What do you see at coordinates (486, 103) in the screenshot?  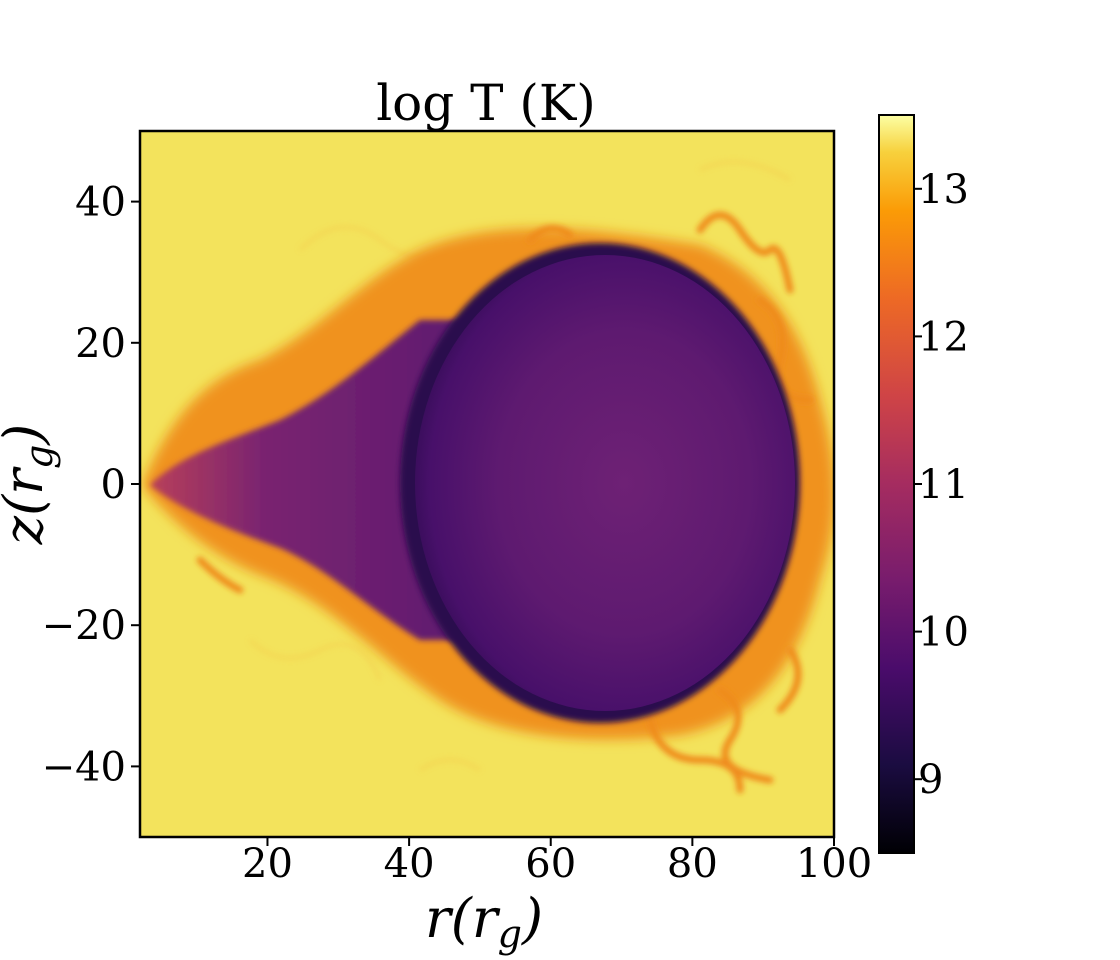 I see `chart-title: log T (K)` at bounding box center [486, 103].